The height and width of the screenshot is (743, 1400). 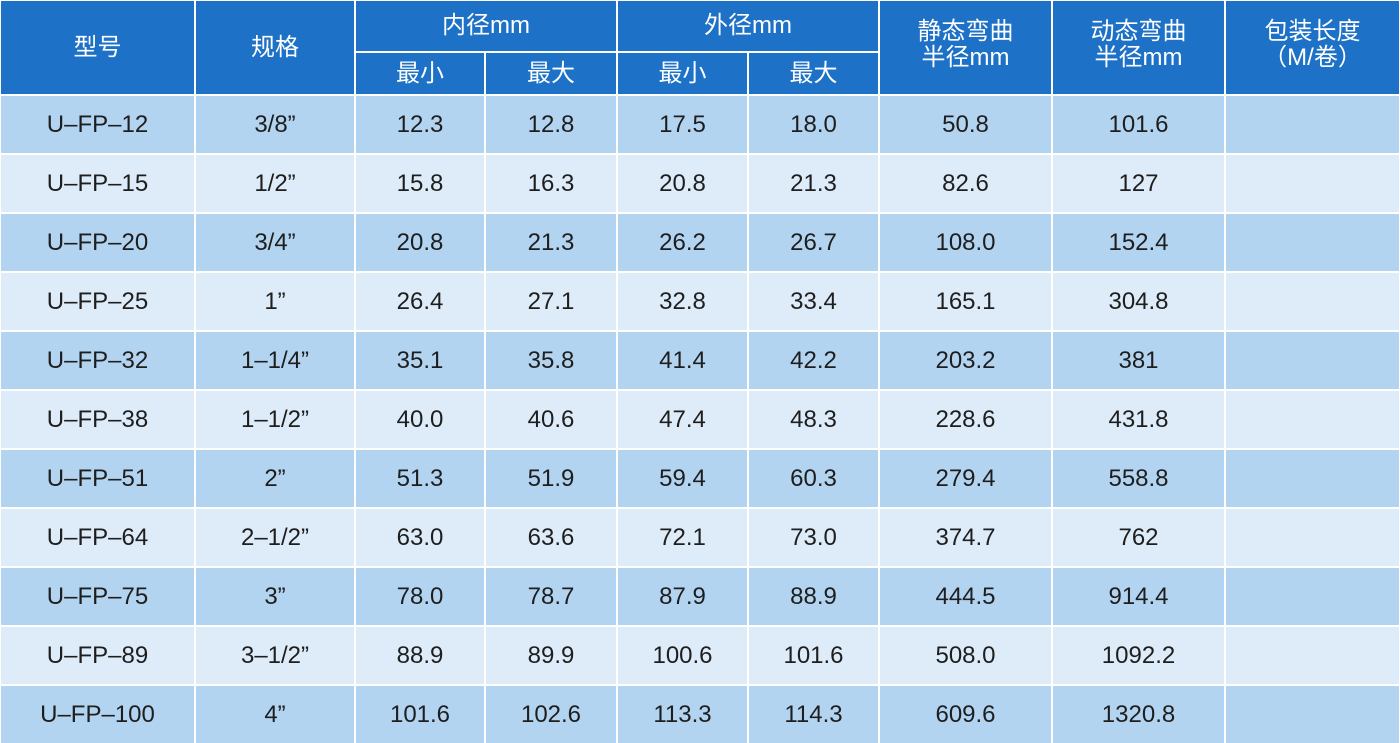 I want to click on table-cell: 1–1/2”, so click(x=275, y=419).